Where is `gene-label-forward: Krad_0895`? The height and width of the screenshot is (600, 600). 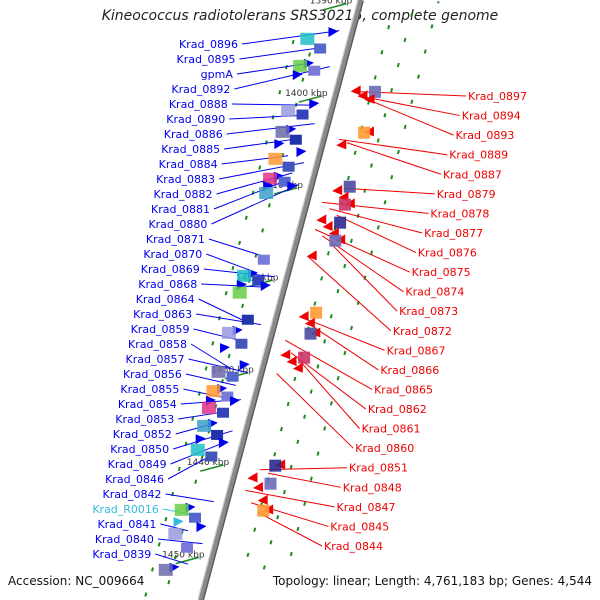 gene-label-forward: Krad_0895 is located at coordinates (205, 59).